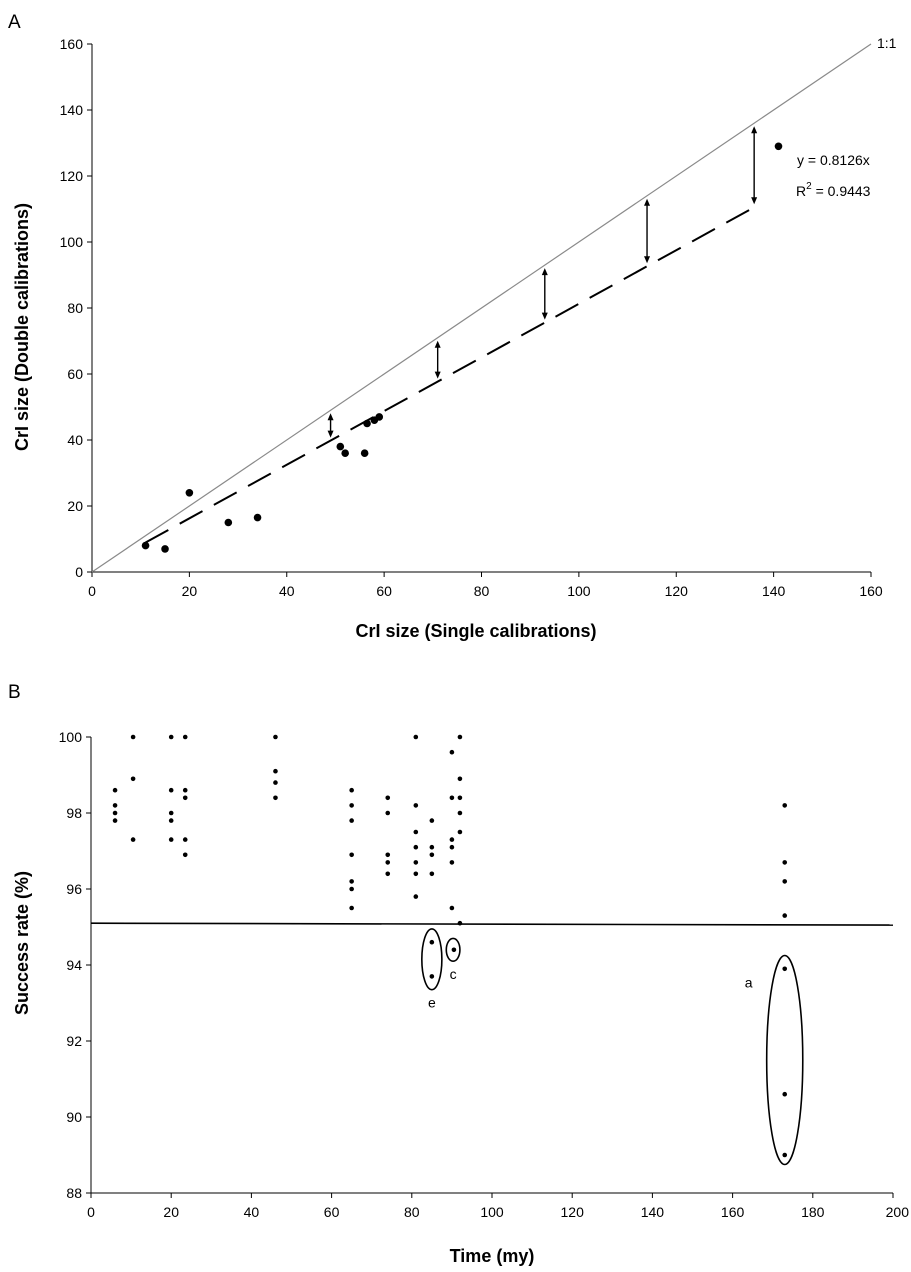 Image resolution: width=911 pixels, height=1272 pixels. I want to click on panel-b-y-axis-title: Success rate (%), so click(22, 943).